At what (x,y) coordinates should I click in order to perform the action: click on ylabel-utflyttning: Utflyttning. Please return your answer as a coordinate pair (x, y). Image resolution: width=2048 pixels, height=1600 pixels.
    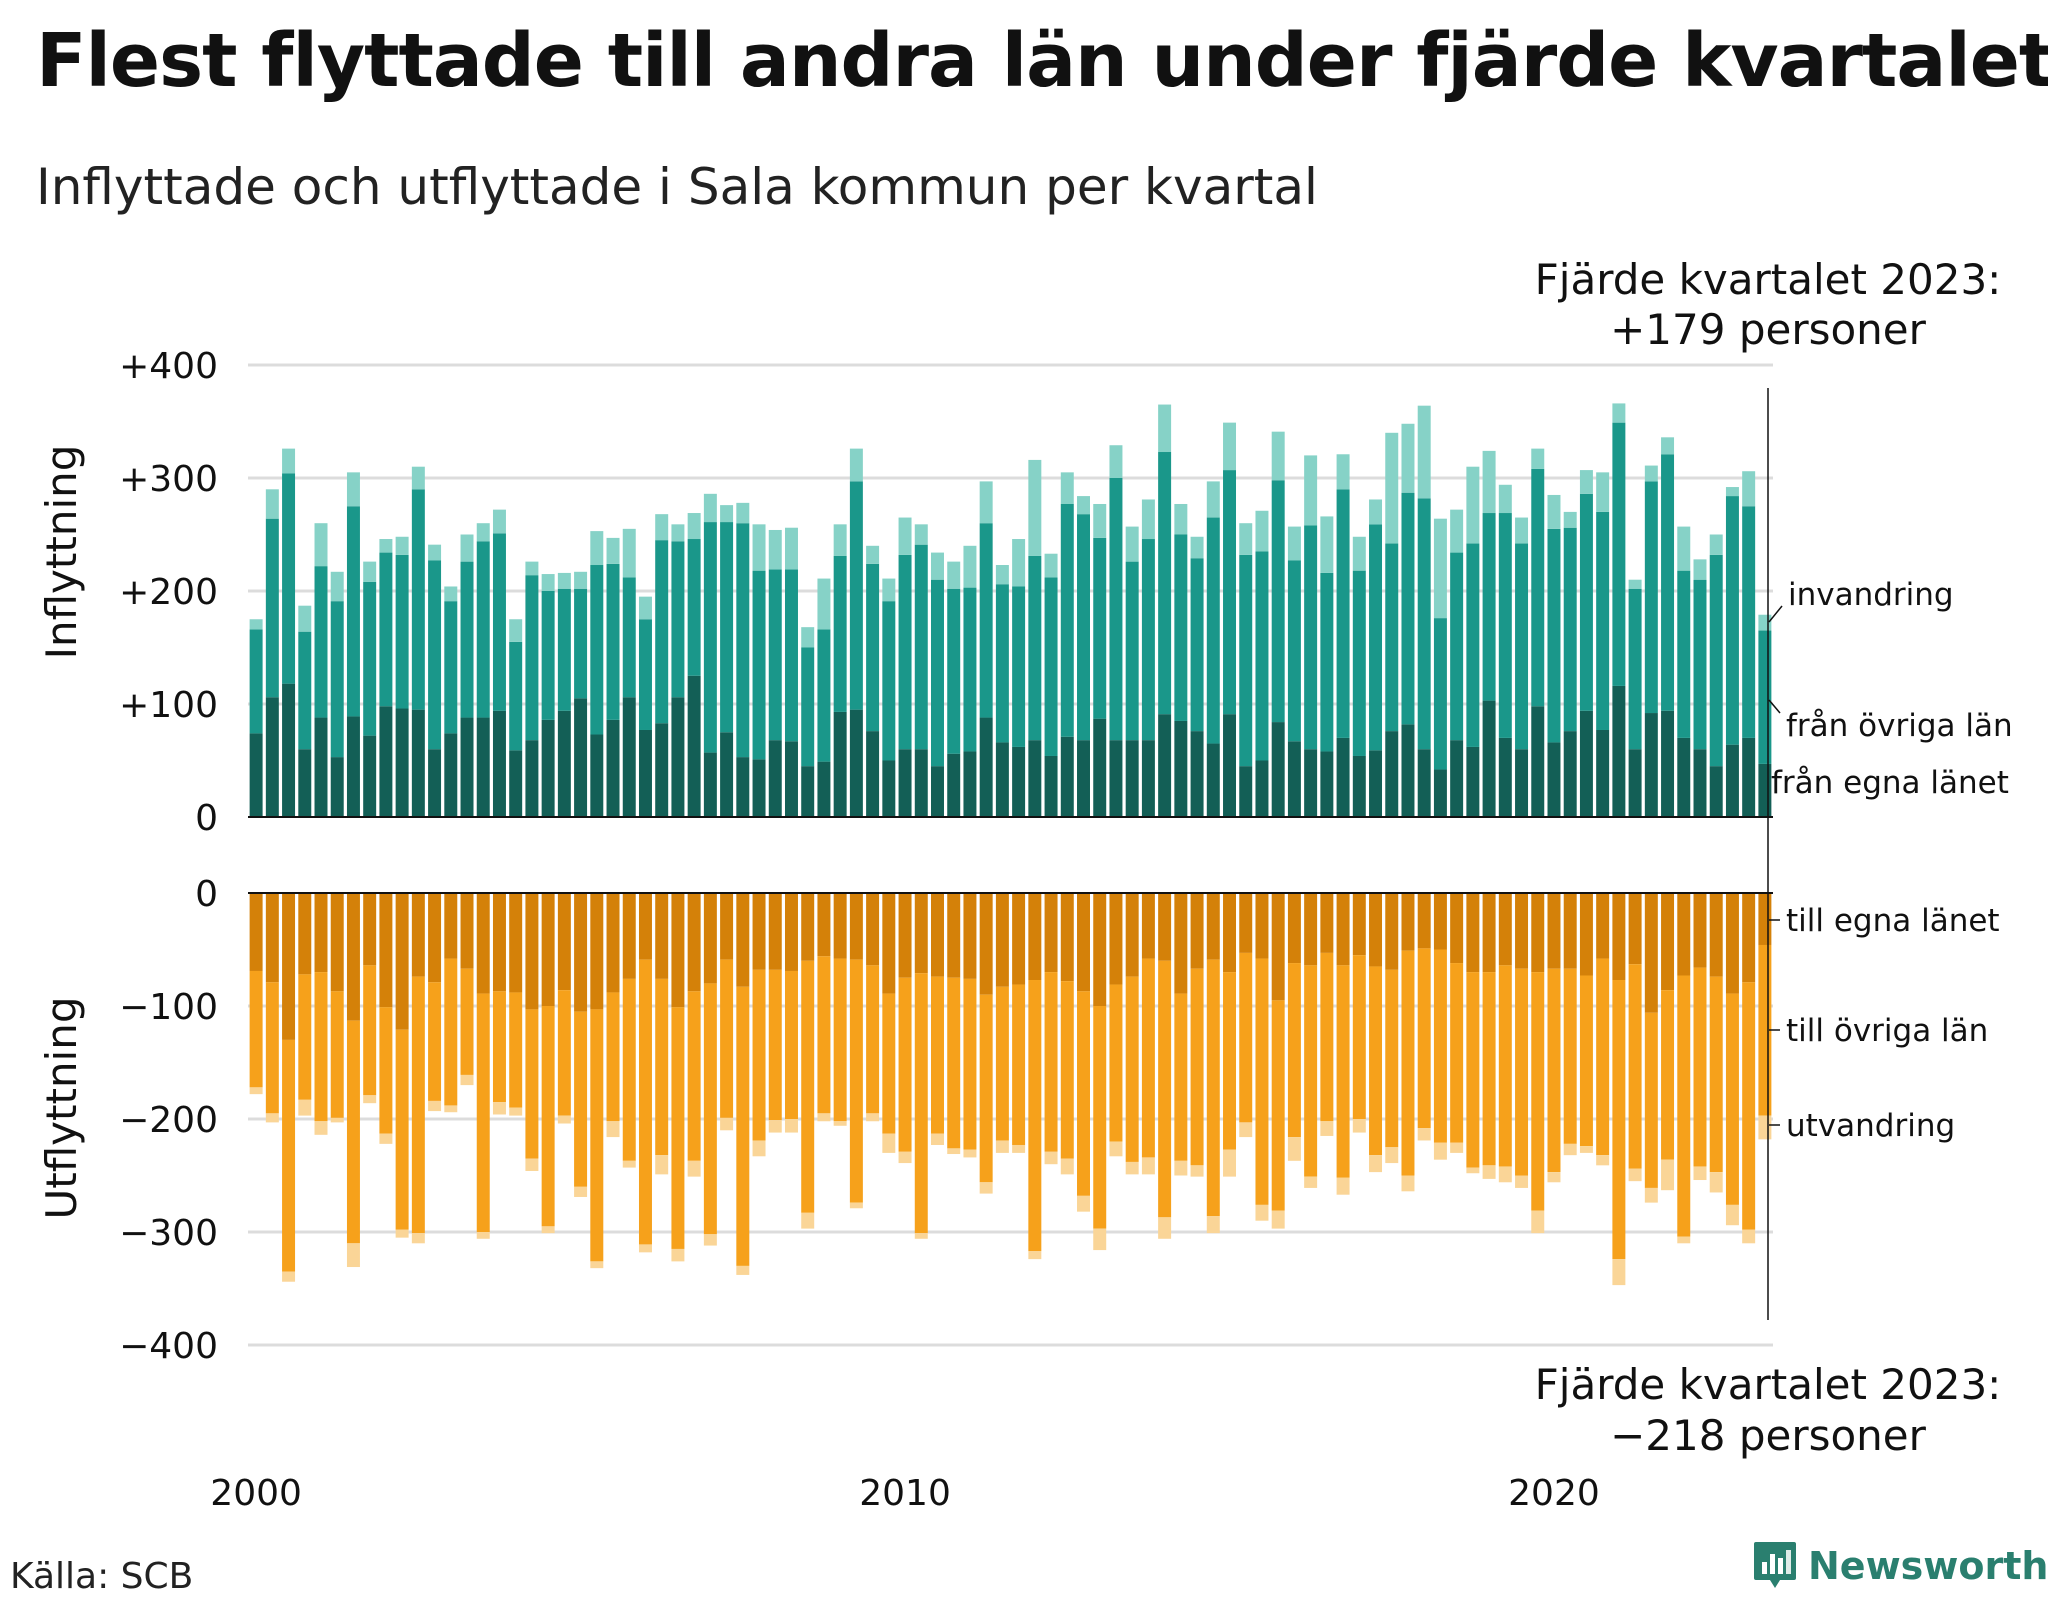
    Looking at the image, I should click on (61, 1107).